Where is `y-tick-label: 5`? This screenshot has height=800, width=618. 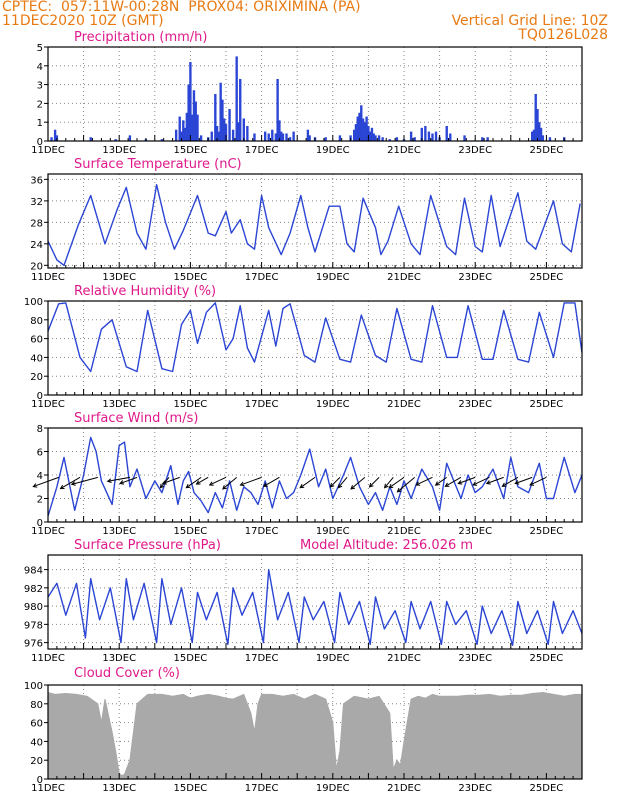 y-tick-label: 5 is located at coordinates (40, 48).